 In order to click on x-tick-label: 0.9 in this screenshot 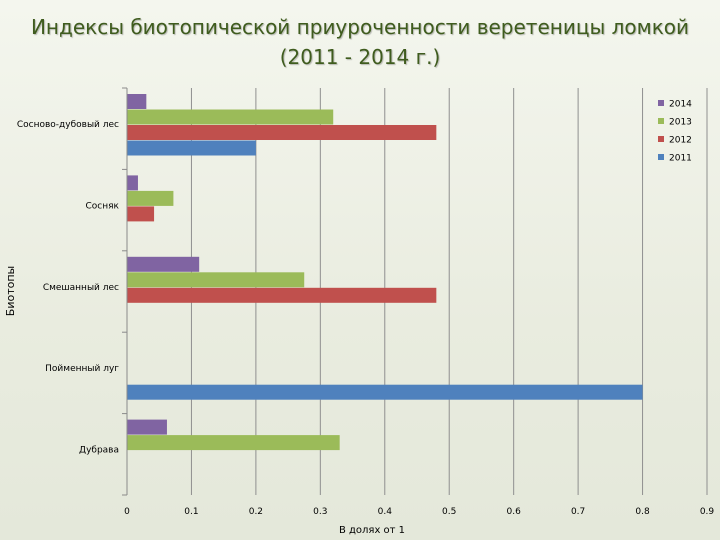, I will do `click(707, 512)`.